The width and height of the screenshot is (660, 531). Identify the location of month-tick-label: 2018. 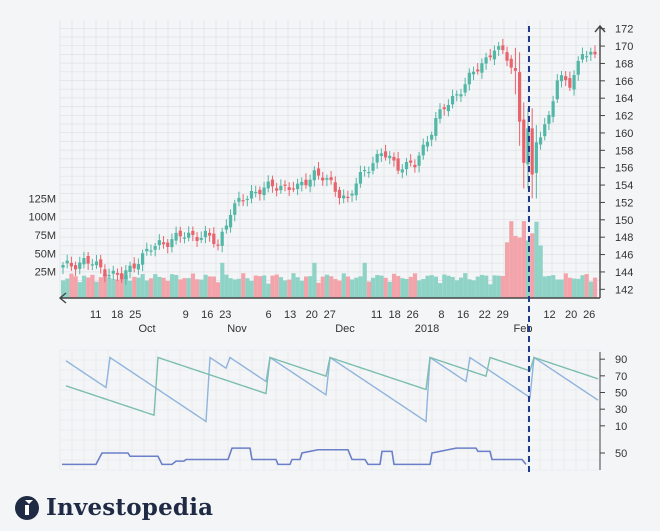
(427, 329).